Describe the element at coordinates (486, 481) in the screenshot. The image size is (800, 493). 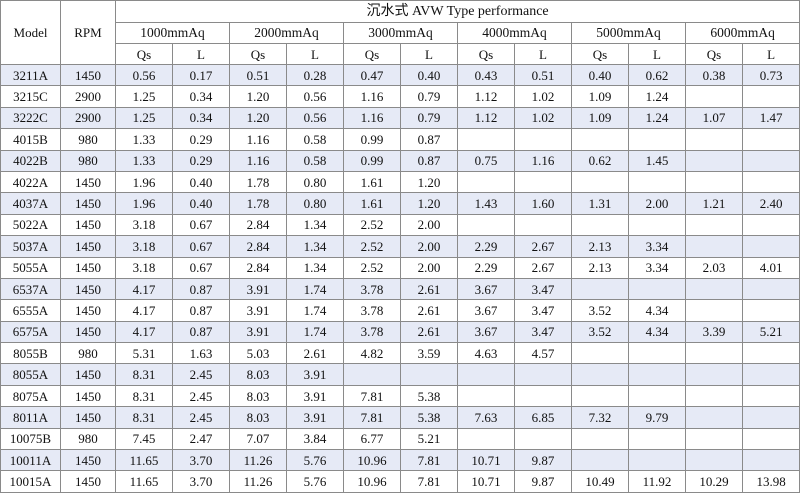
I see `cell-qs: 10.71` at that location.